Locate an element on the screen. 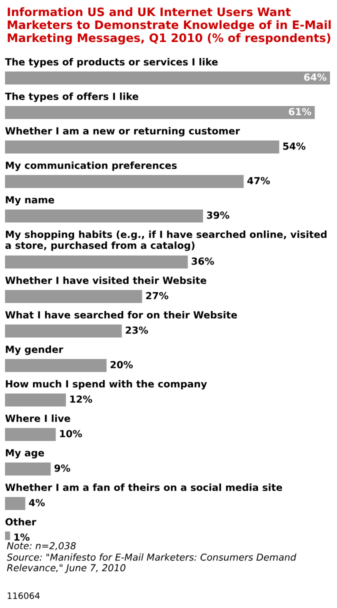  annotation: Source: "Manifesto for E-Mail Marketers: Consumers Demand Relevance," June 7, 2010 is located at coordinates (151, 563).